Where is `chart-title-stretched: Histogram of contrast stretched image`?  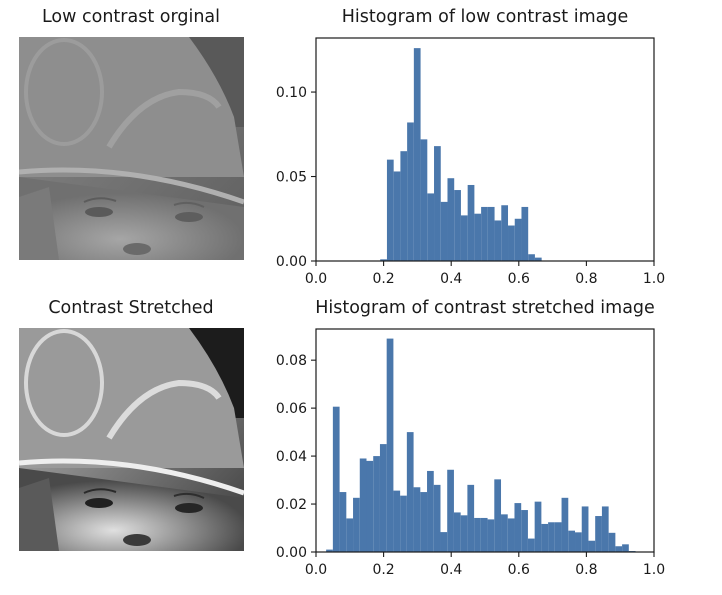 chart-title-stretched: Histogram of contrast stretched image is located at coordinates (485, 308).